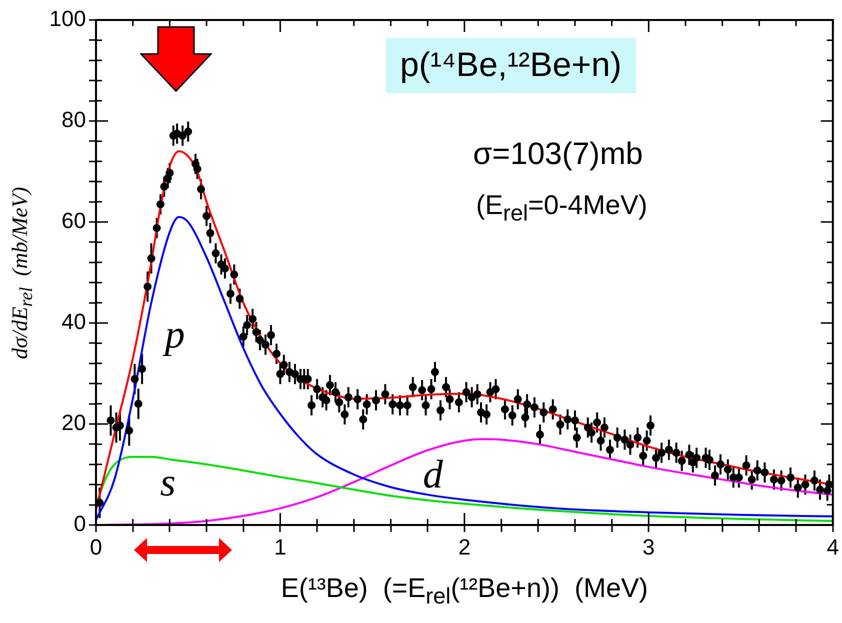 The width and height of the screenshot is (842, 623). What do you see at coordinates (168, 481) in the screenshot?
I see `series-label: s` at bounding box center [168, 481].